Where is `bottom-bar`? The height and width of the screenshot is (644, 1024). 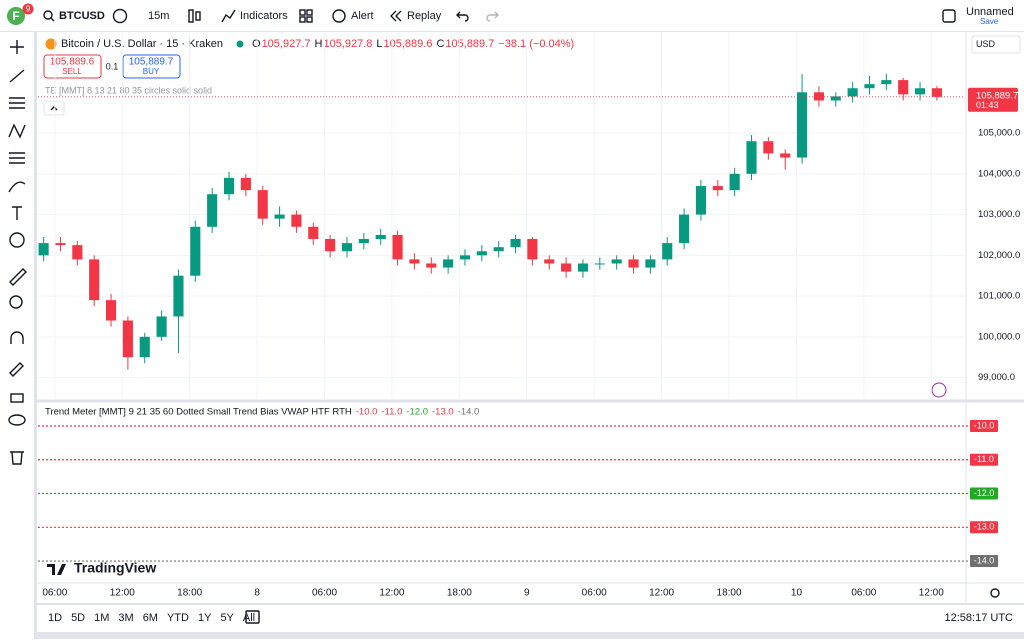
bottom-bar is located at coordinates (530, 618).